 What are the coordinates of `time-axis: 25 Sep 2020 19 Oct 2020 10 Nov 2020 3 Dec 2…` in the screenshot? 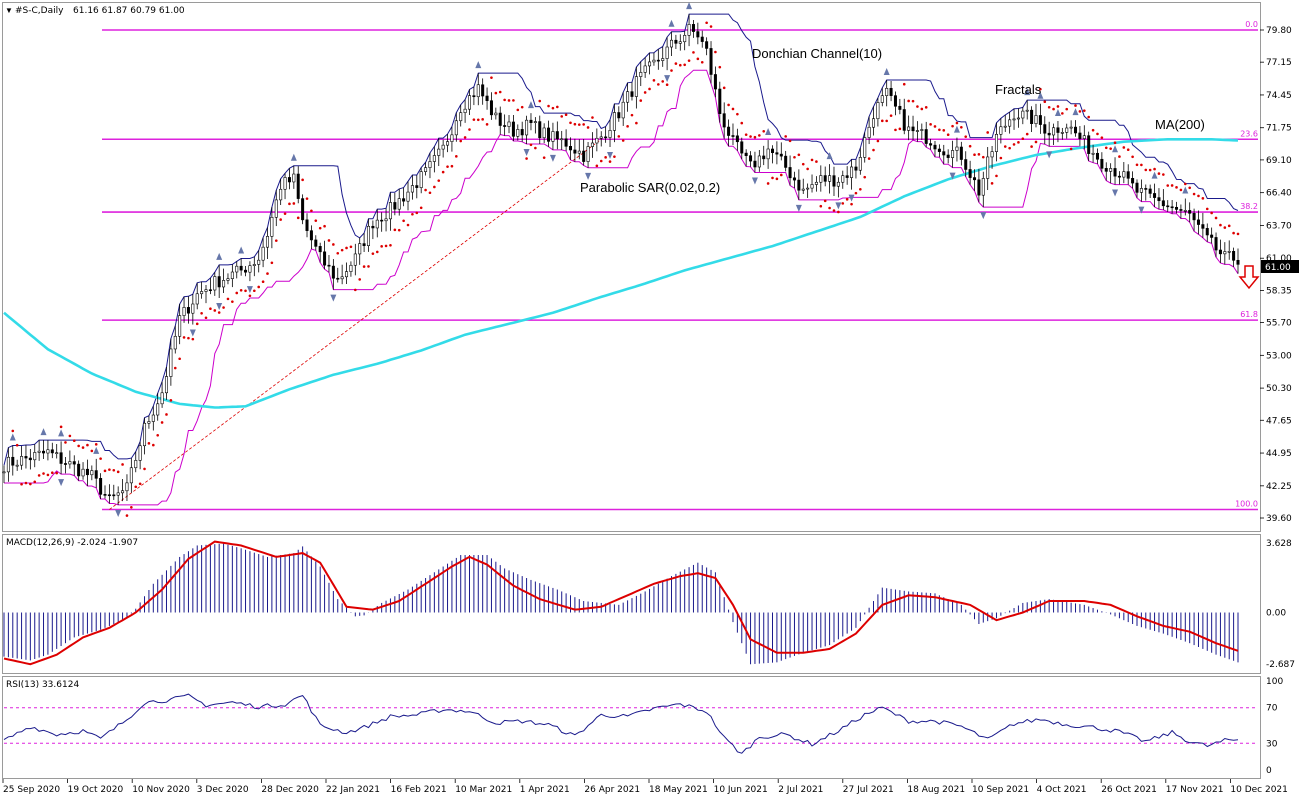 It's located at (645, 787).